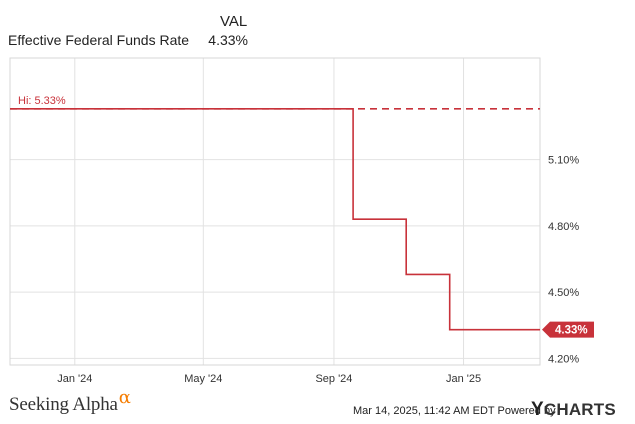  What do you see at coordinates (42, 101) in the screenshot?
I see `high-reference-label: Hi: 5.33%` at bounding box center [42, 101].